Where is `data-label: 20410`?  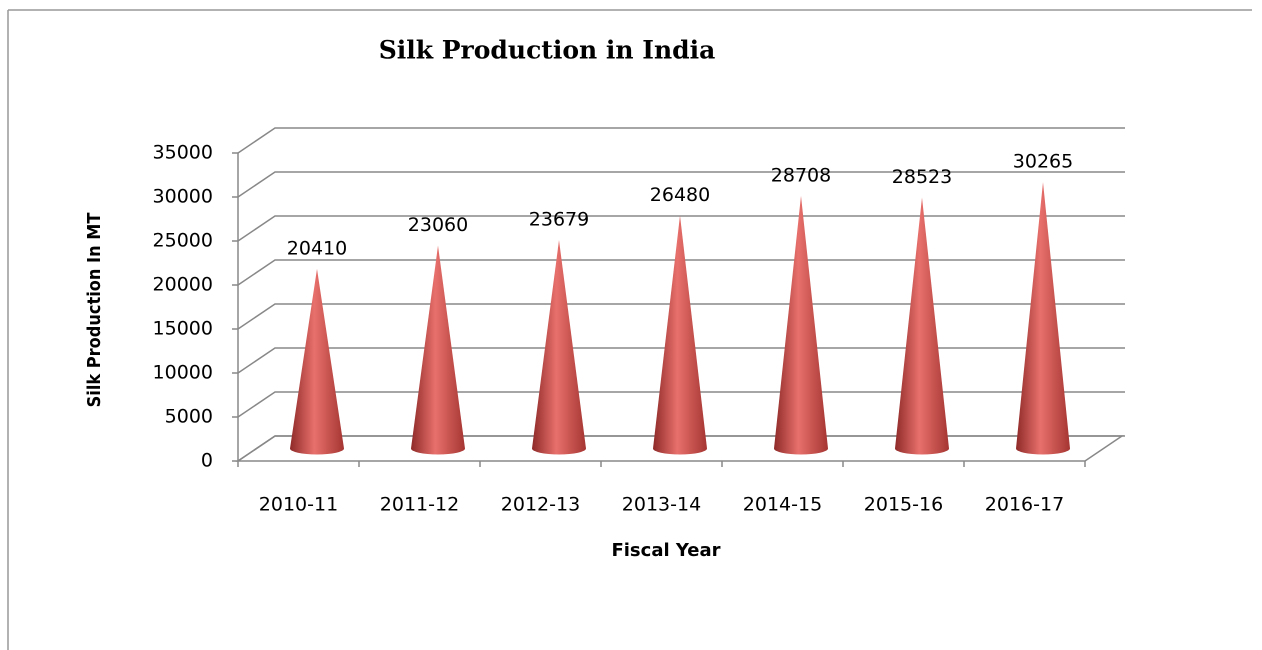 data-label: 20410 is located at coordinates (317, 248).